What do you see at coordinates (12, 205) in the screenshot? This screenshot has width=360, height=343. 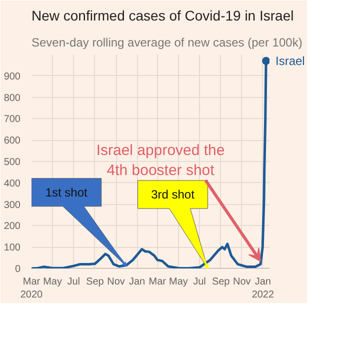 I see `y-tick-label: 300` at bounding box center [12, 205].